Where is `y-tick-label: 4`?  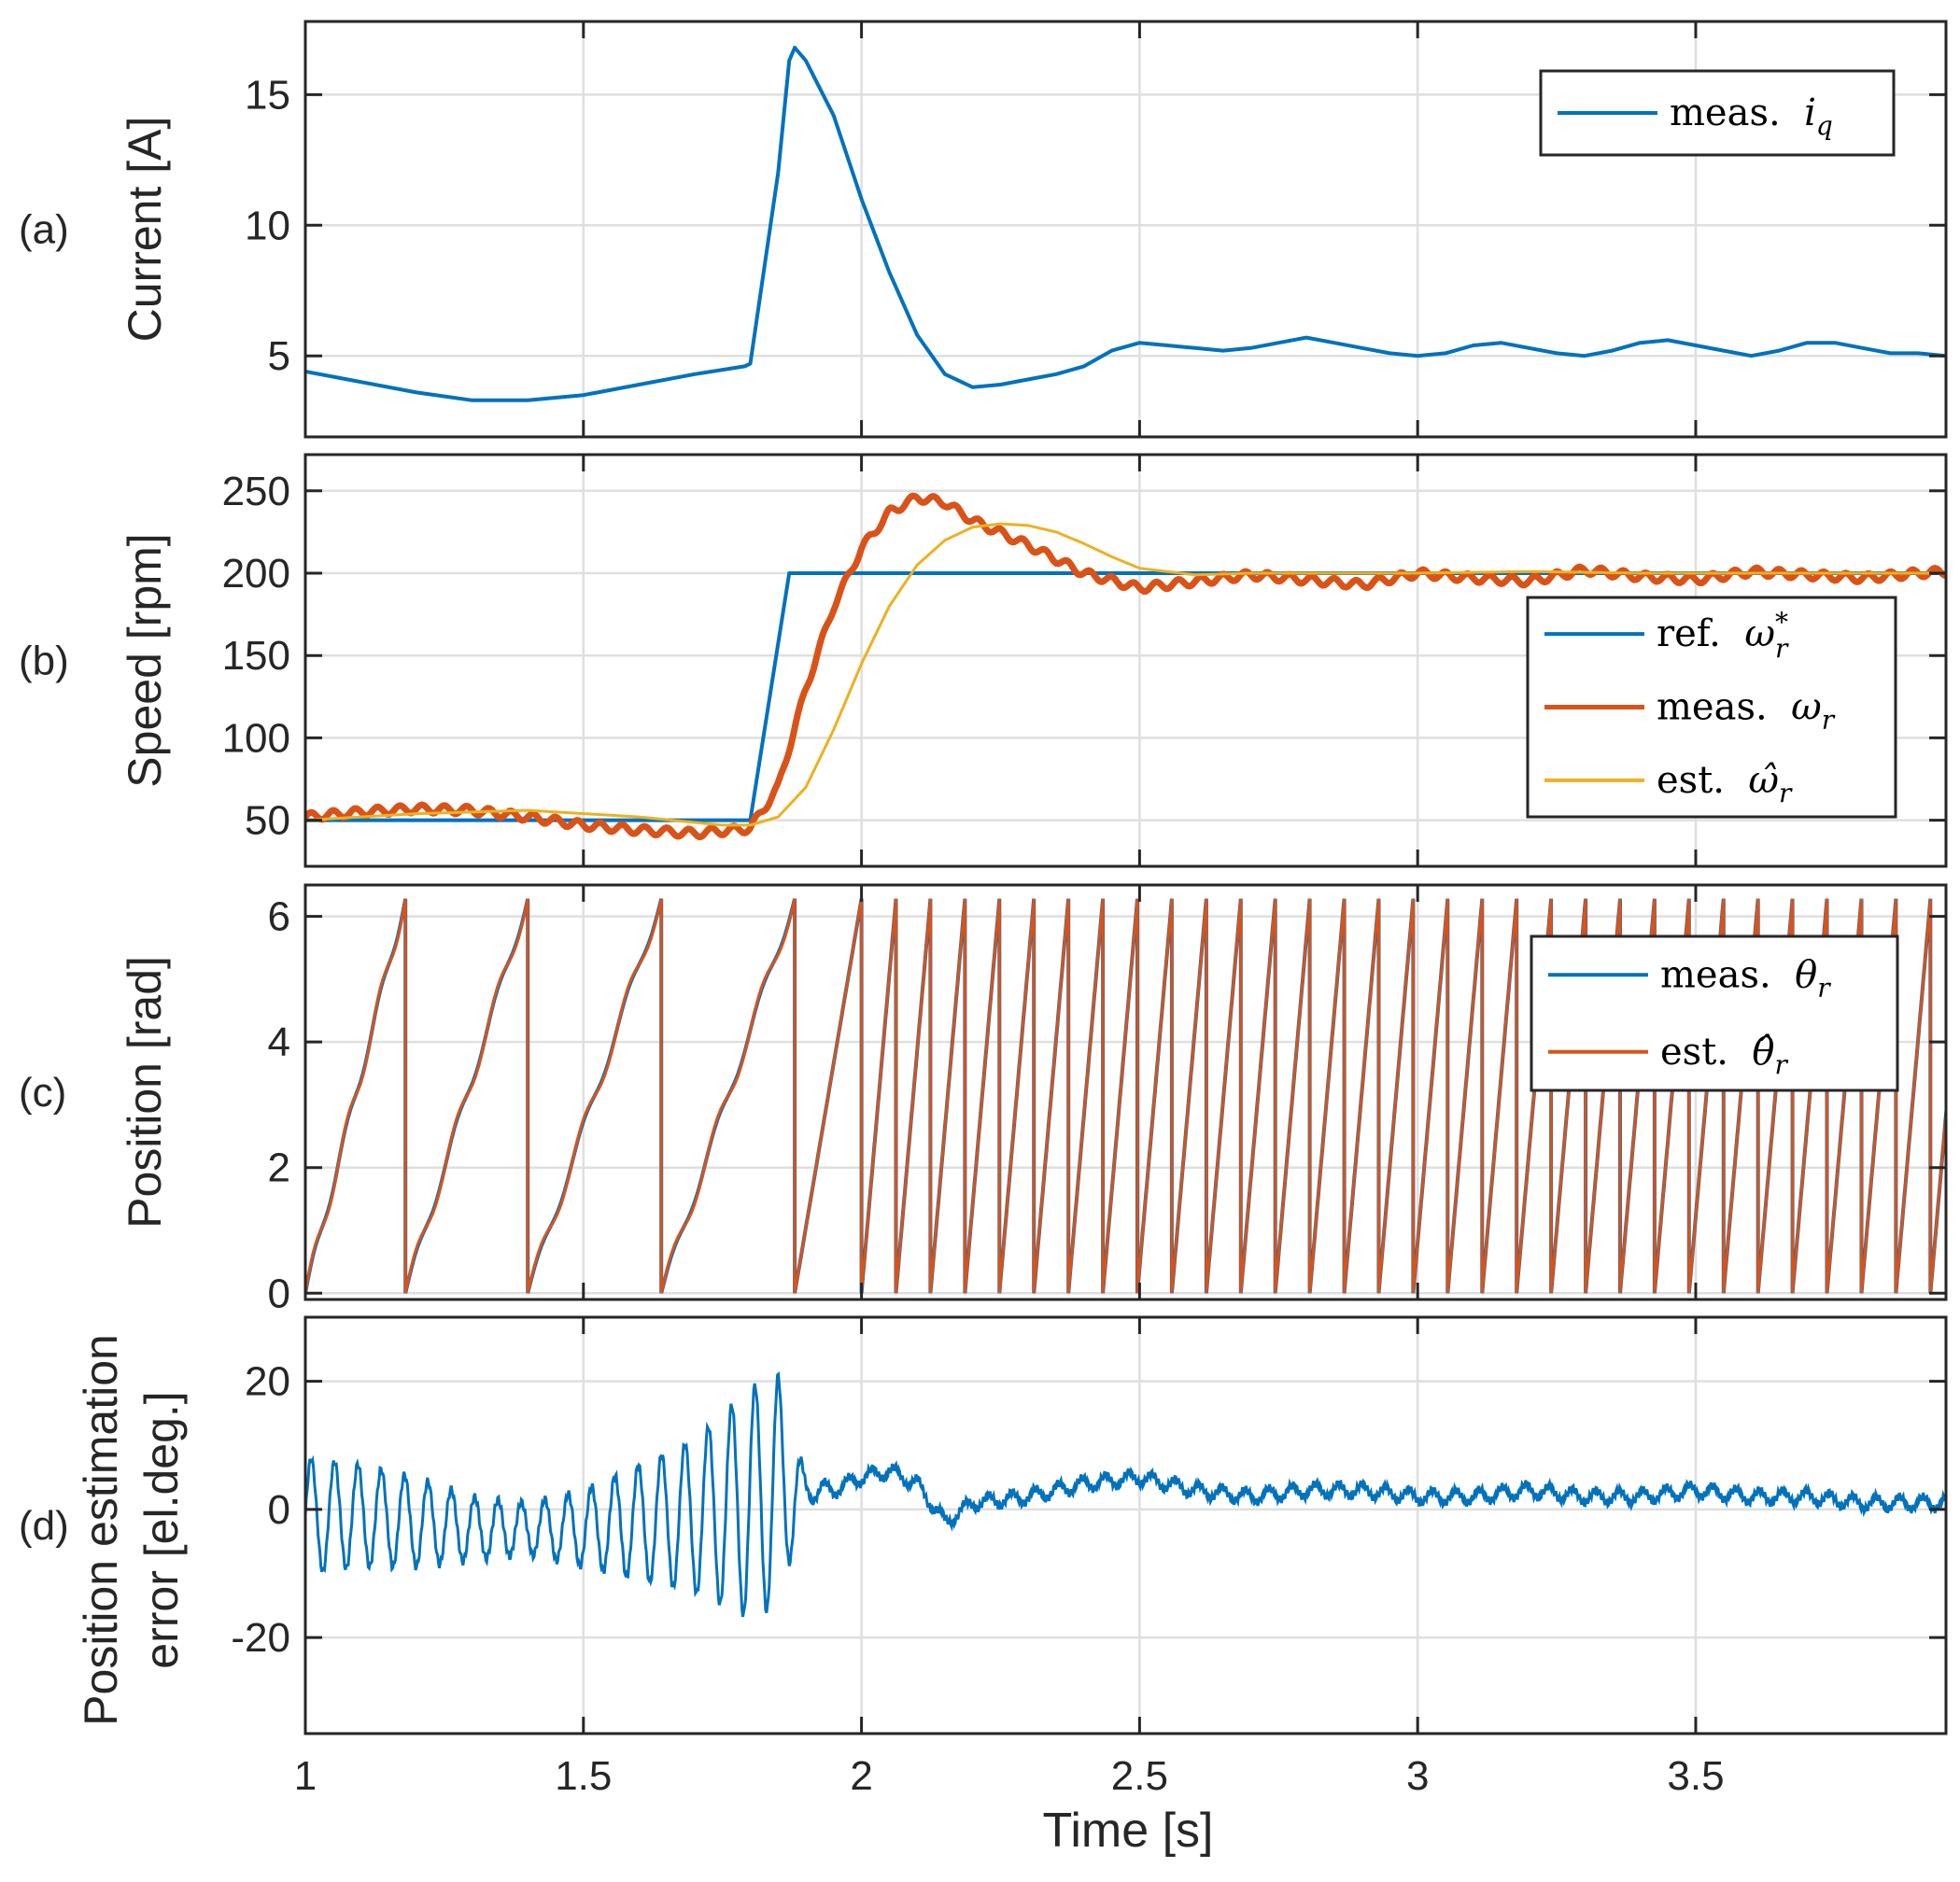
y-tick-label: 4 is located at coordinates (279, 1042).